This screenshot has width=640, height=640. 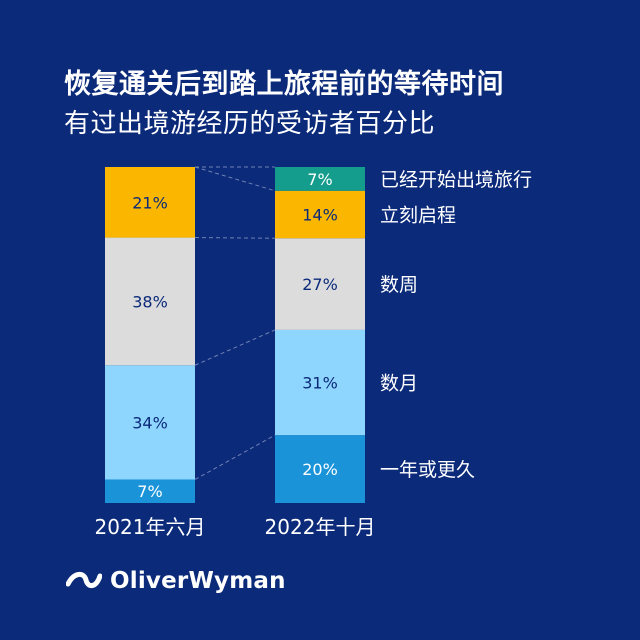 I want to click on data-label: 31%, so click(x=320, y=383).